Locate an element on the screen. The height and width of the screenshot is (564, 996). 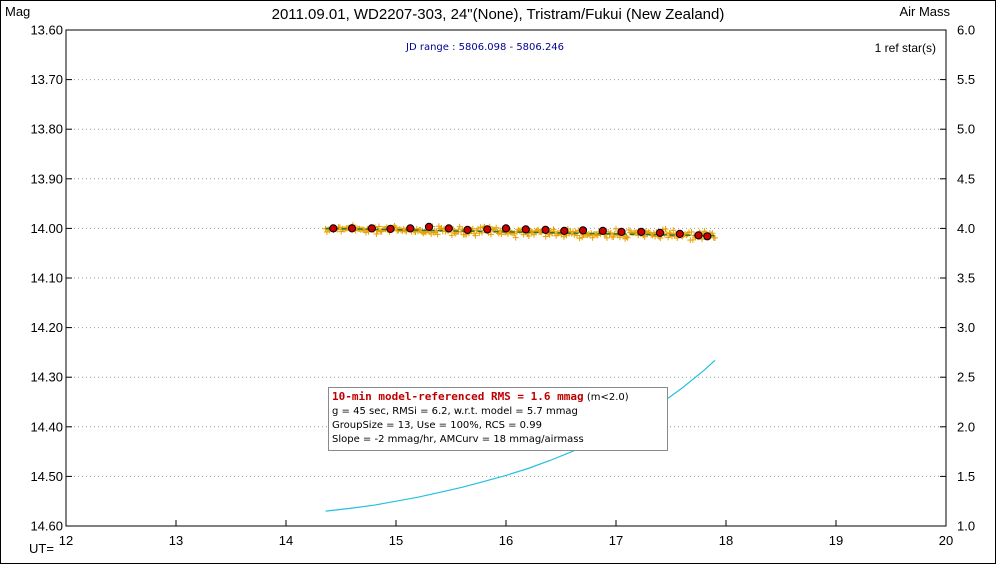
x-tick-label: 15 is located at coordinates (396, 540).